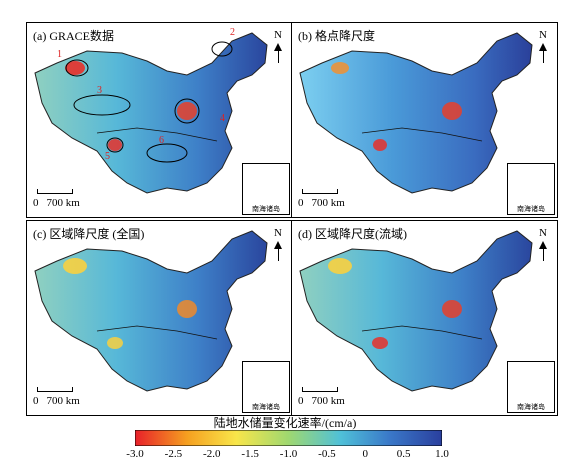  I want to click on colorbar, so click(288, 438).